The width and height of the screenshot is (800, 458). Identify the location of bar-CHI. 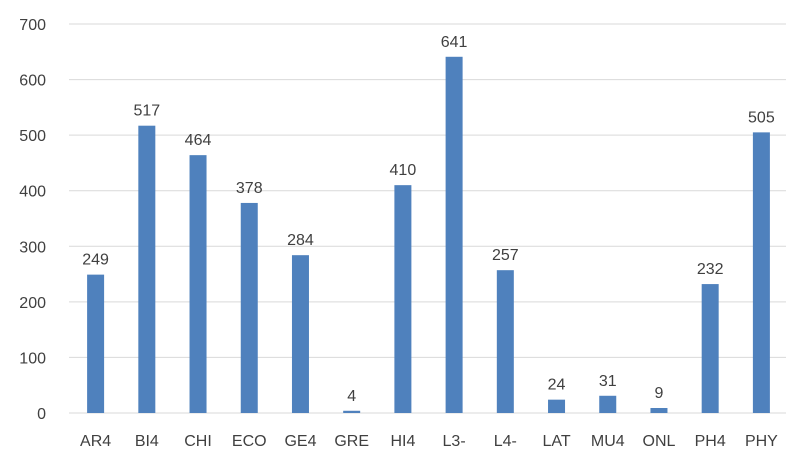
(198, 284).